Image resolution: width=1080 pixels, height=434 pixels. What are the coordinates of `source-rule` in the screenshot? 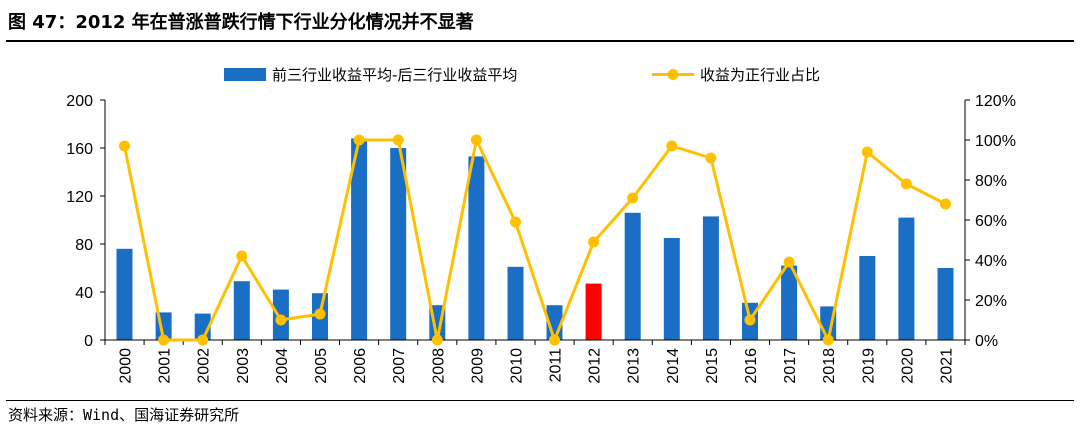 It's located at (540, 400).